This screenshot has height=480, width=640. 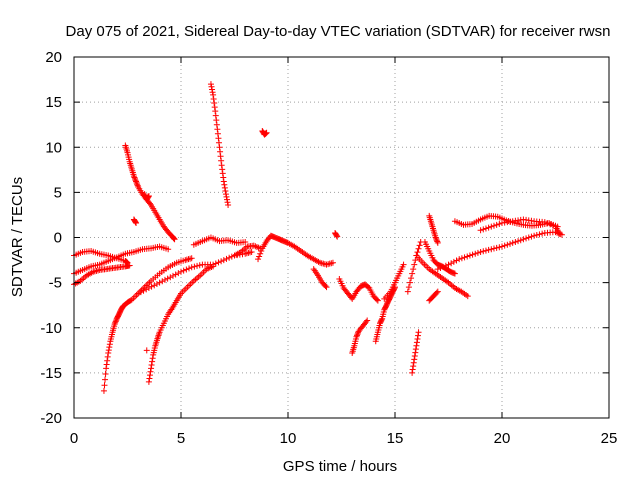 What do you see at coordinates (55, 283) in the screenshot?
I see `y-tick-label: -5` at bounding box center [55, 283].